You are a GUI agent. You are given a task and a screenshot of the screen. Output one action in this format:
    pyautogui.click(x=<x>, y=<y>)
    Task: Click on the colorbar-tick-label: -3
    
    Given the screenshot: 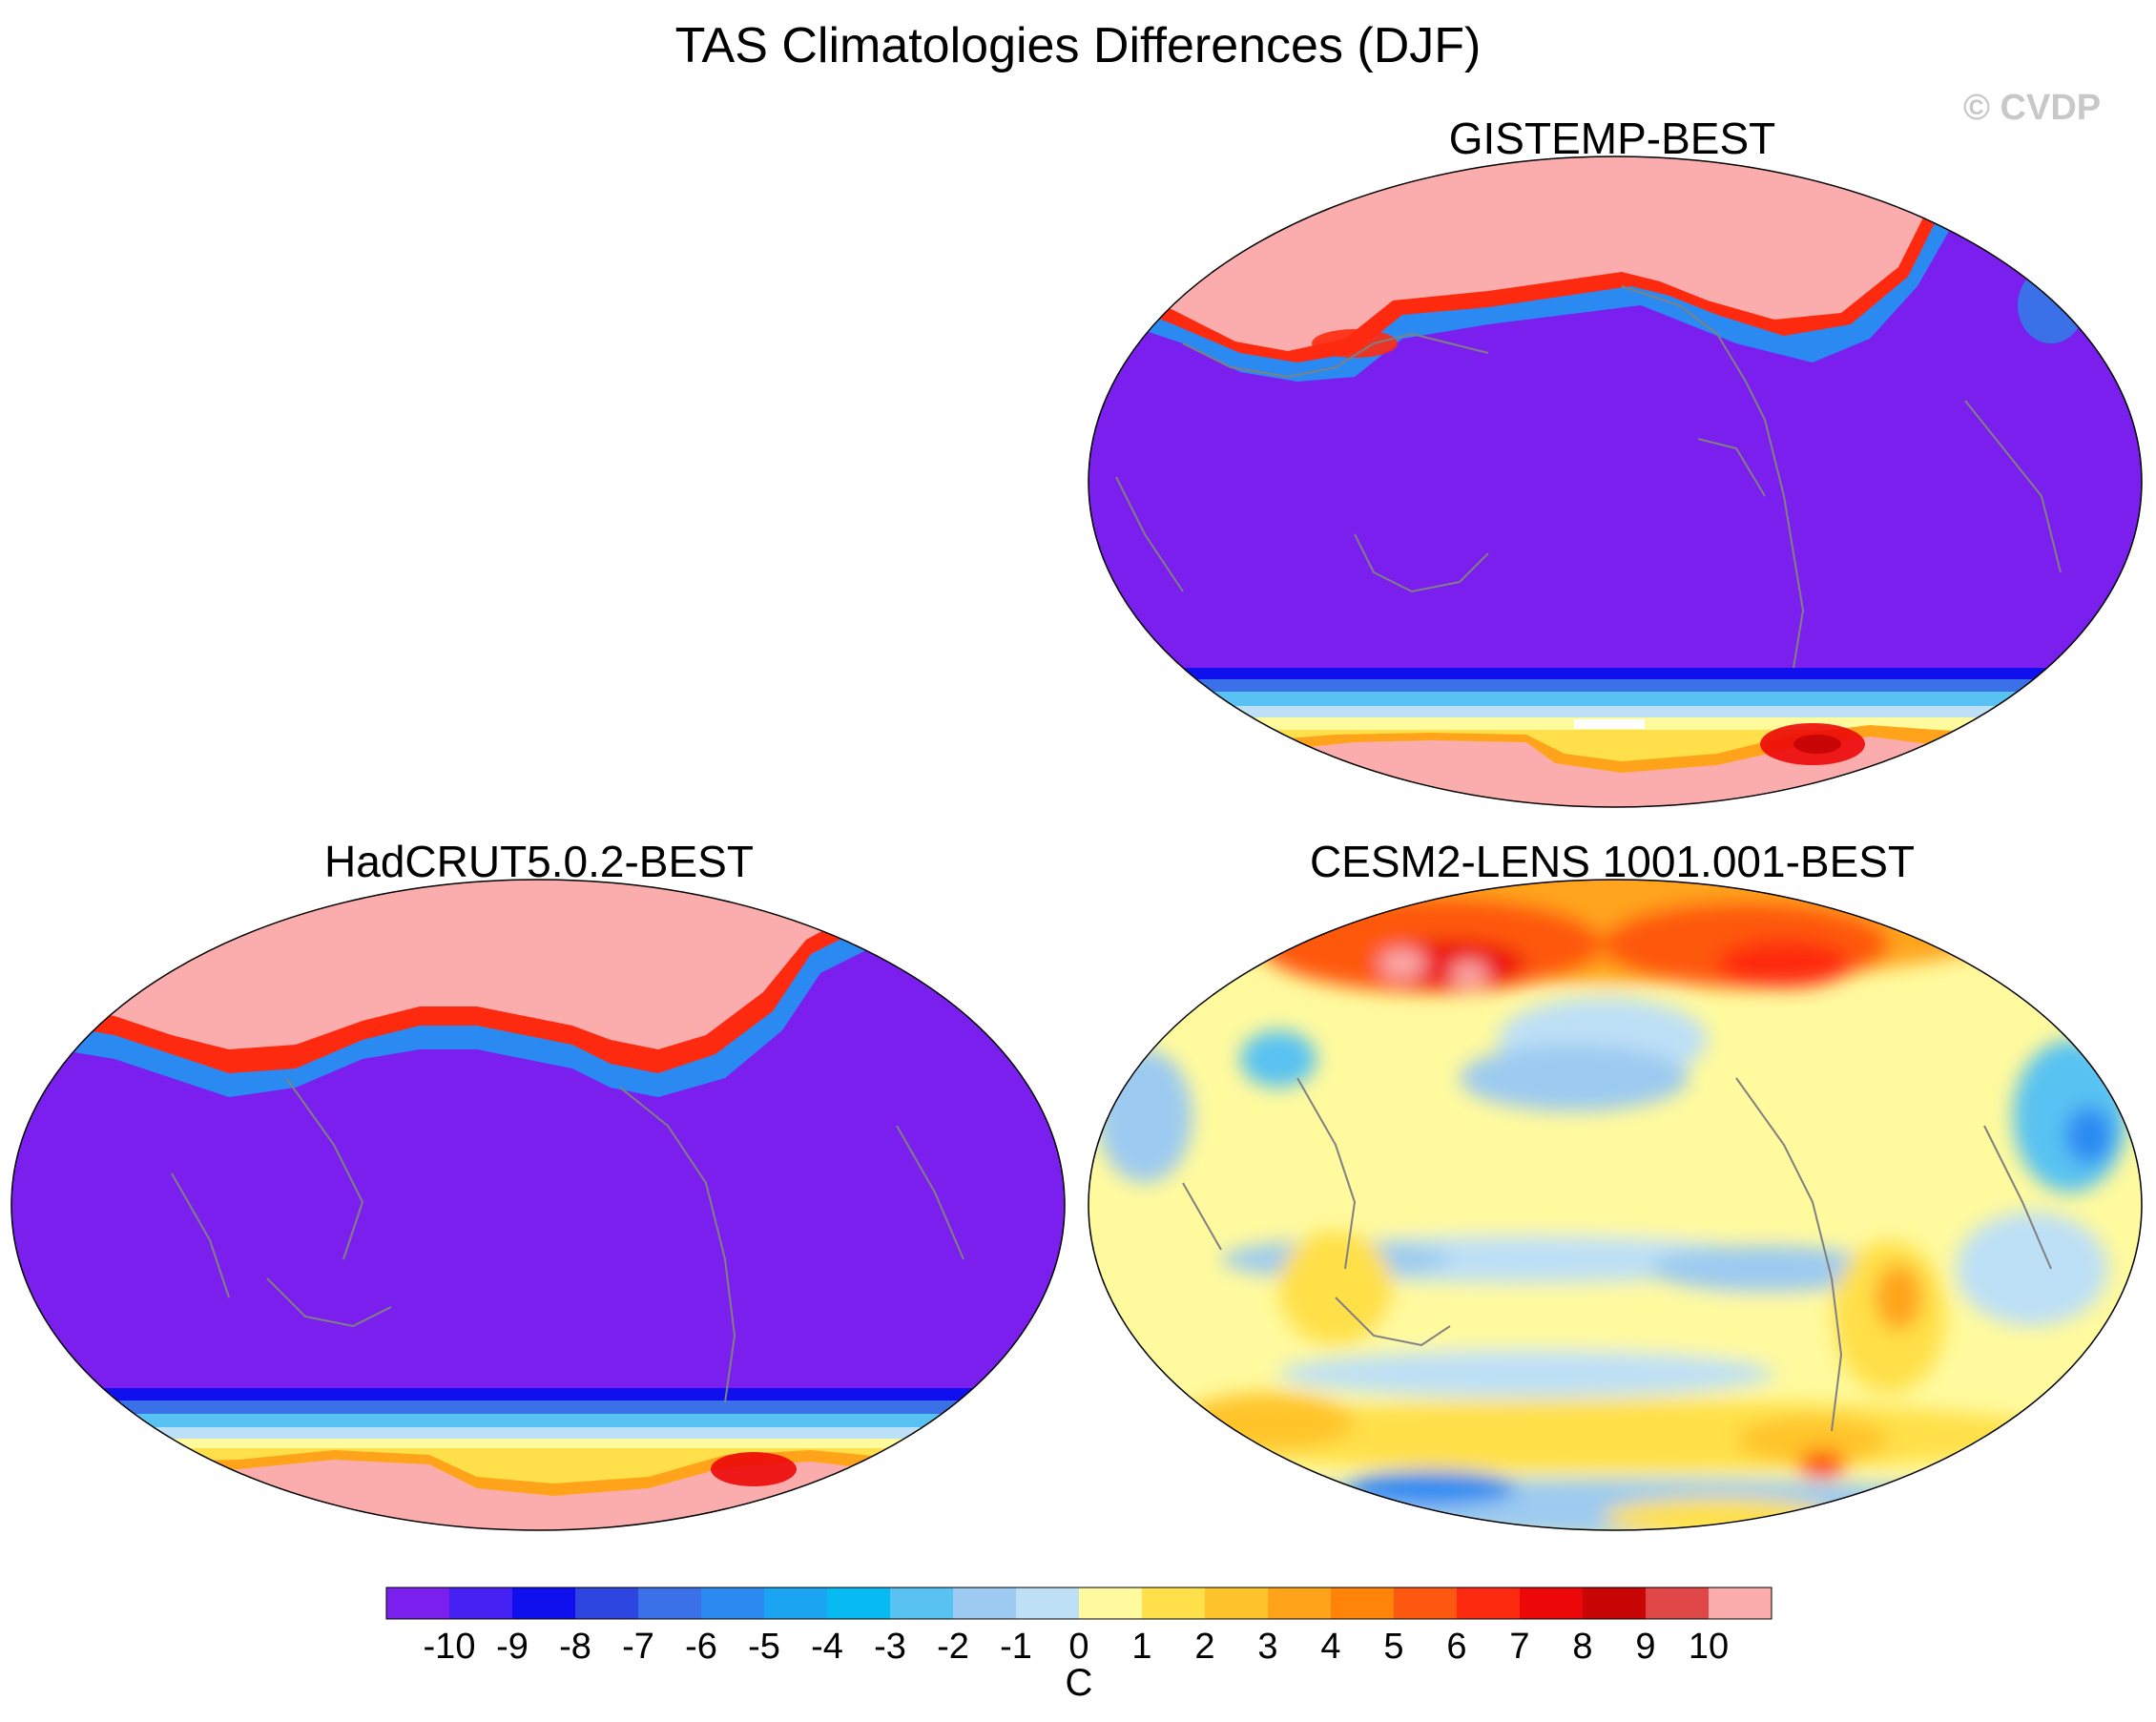 What is the action you would take?
    pyautogui.click(x=890, y=1647)
    